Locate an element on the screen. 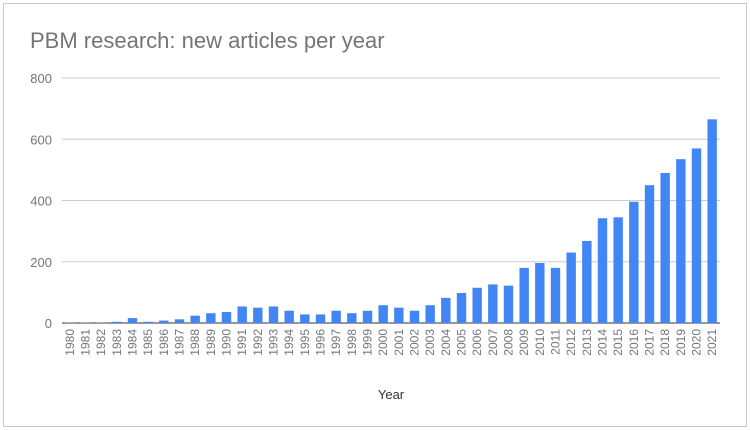  x-tick-label: 1986 is located at coordinates (164, 342).